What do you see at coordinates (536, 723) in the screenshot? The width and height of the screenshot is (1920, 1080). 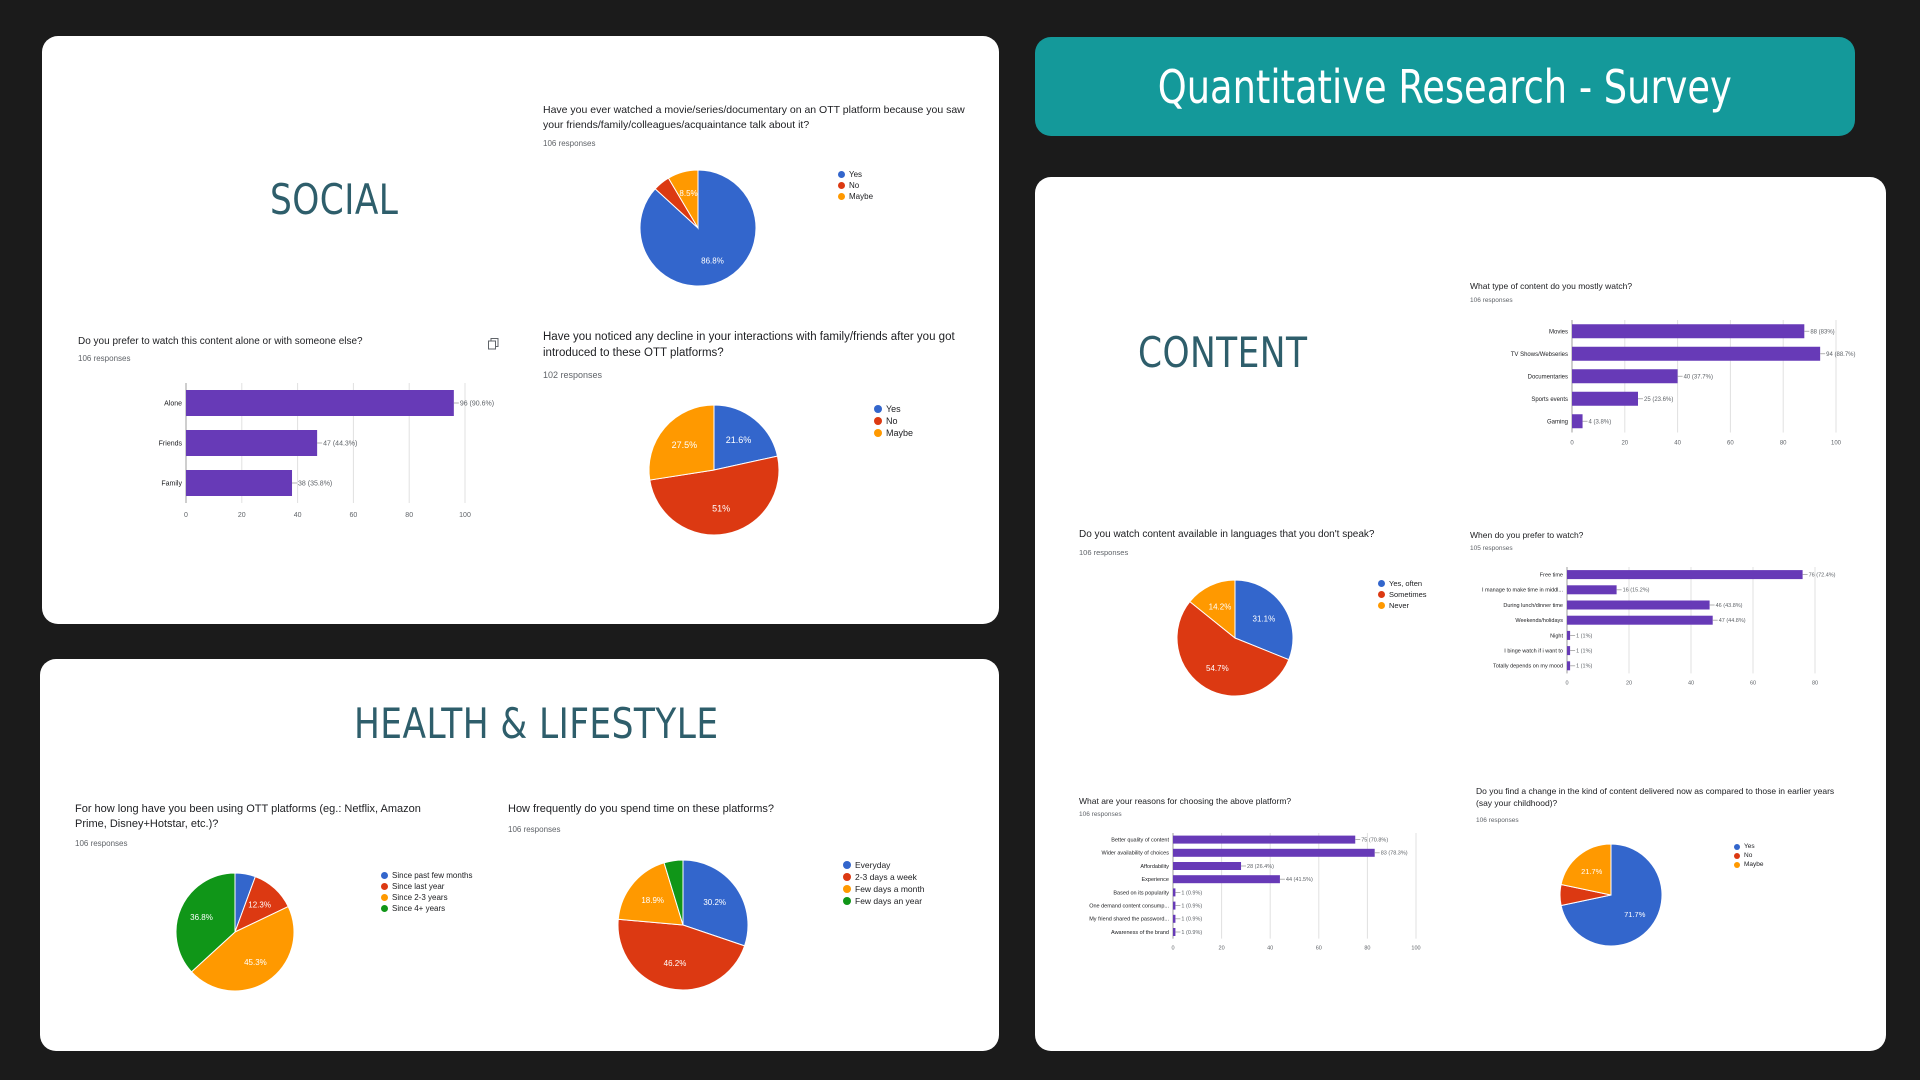 I see `section-title-health: HEALTH & LIFESTYLE` at bounding box center [536, 723].